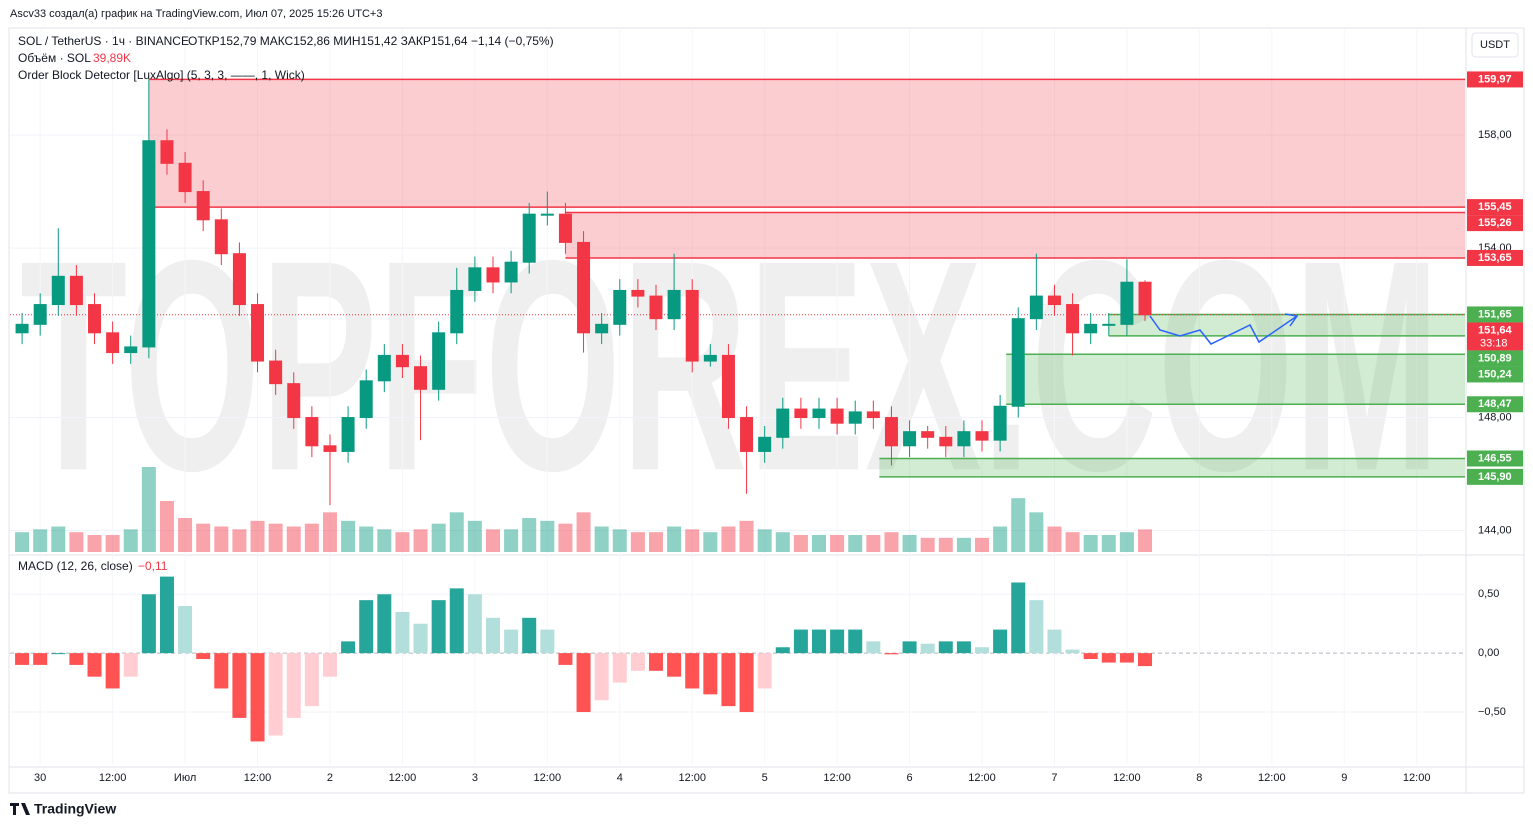 The image size is (1533, 828). Describe the element at coordinates (1495, 135) in the screenshot. I see `y-tick-label: 158,00` at that location.